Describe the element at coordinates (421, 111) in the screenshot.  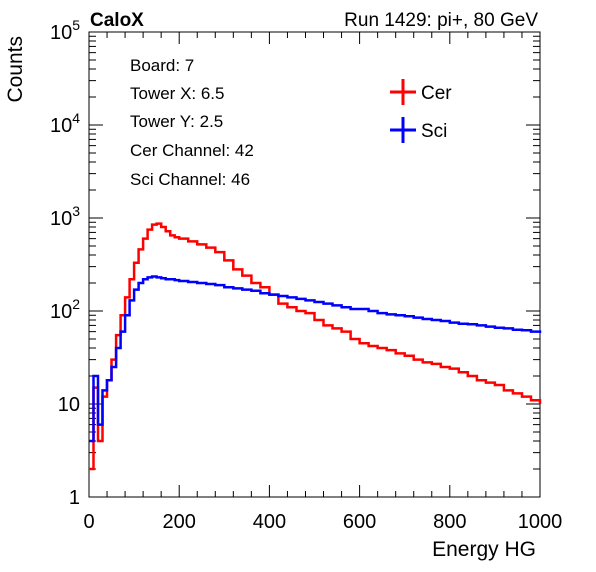
I see `legend: Cer Sci` at that location.